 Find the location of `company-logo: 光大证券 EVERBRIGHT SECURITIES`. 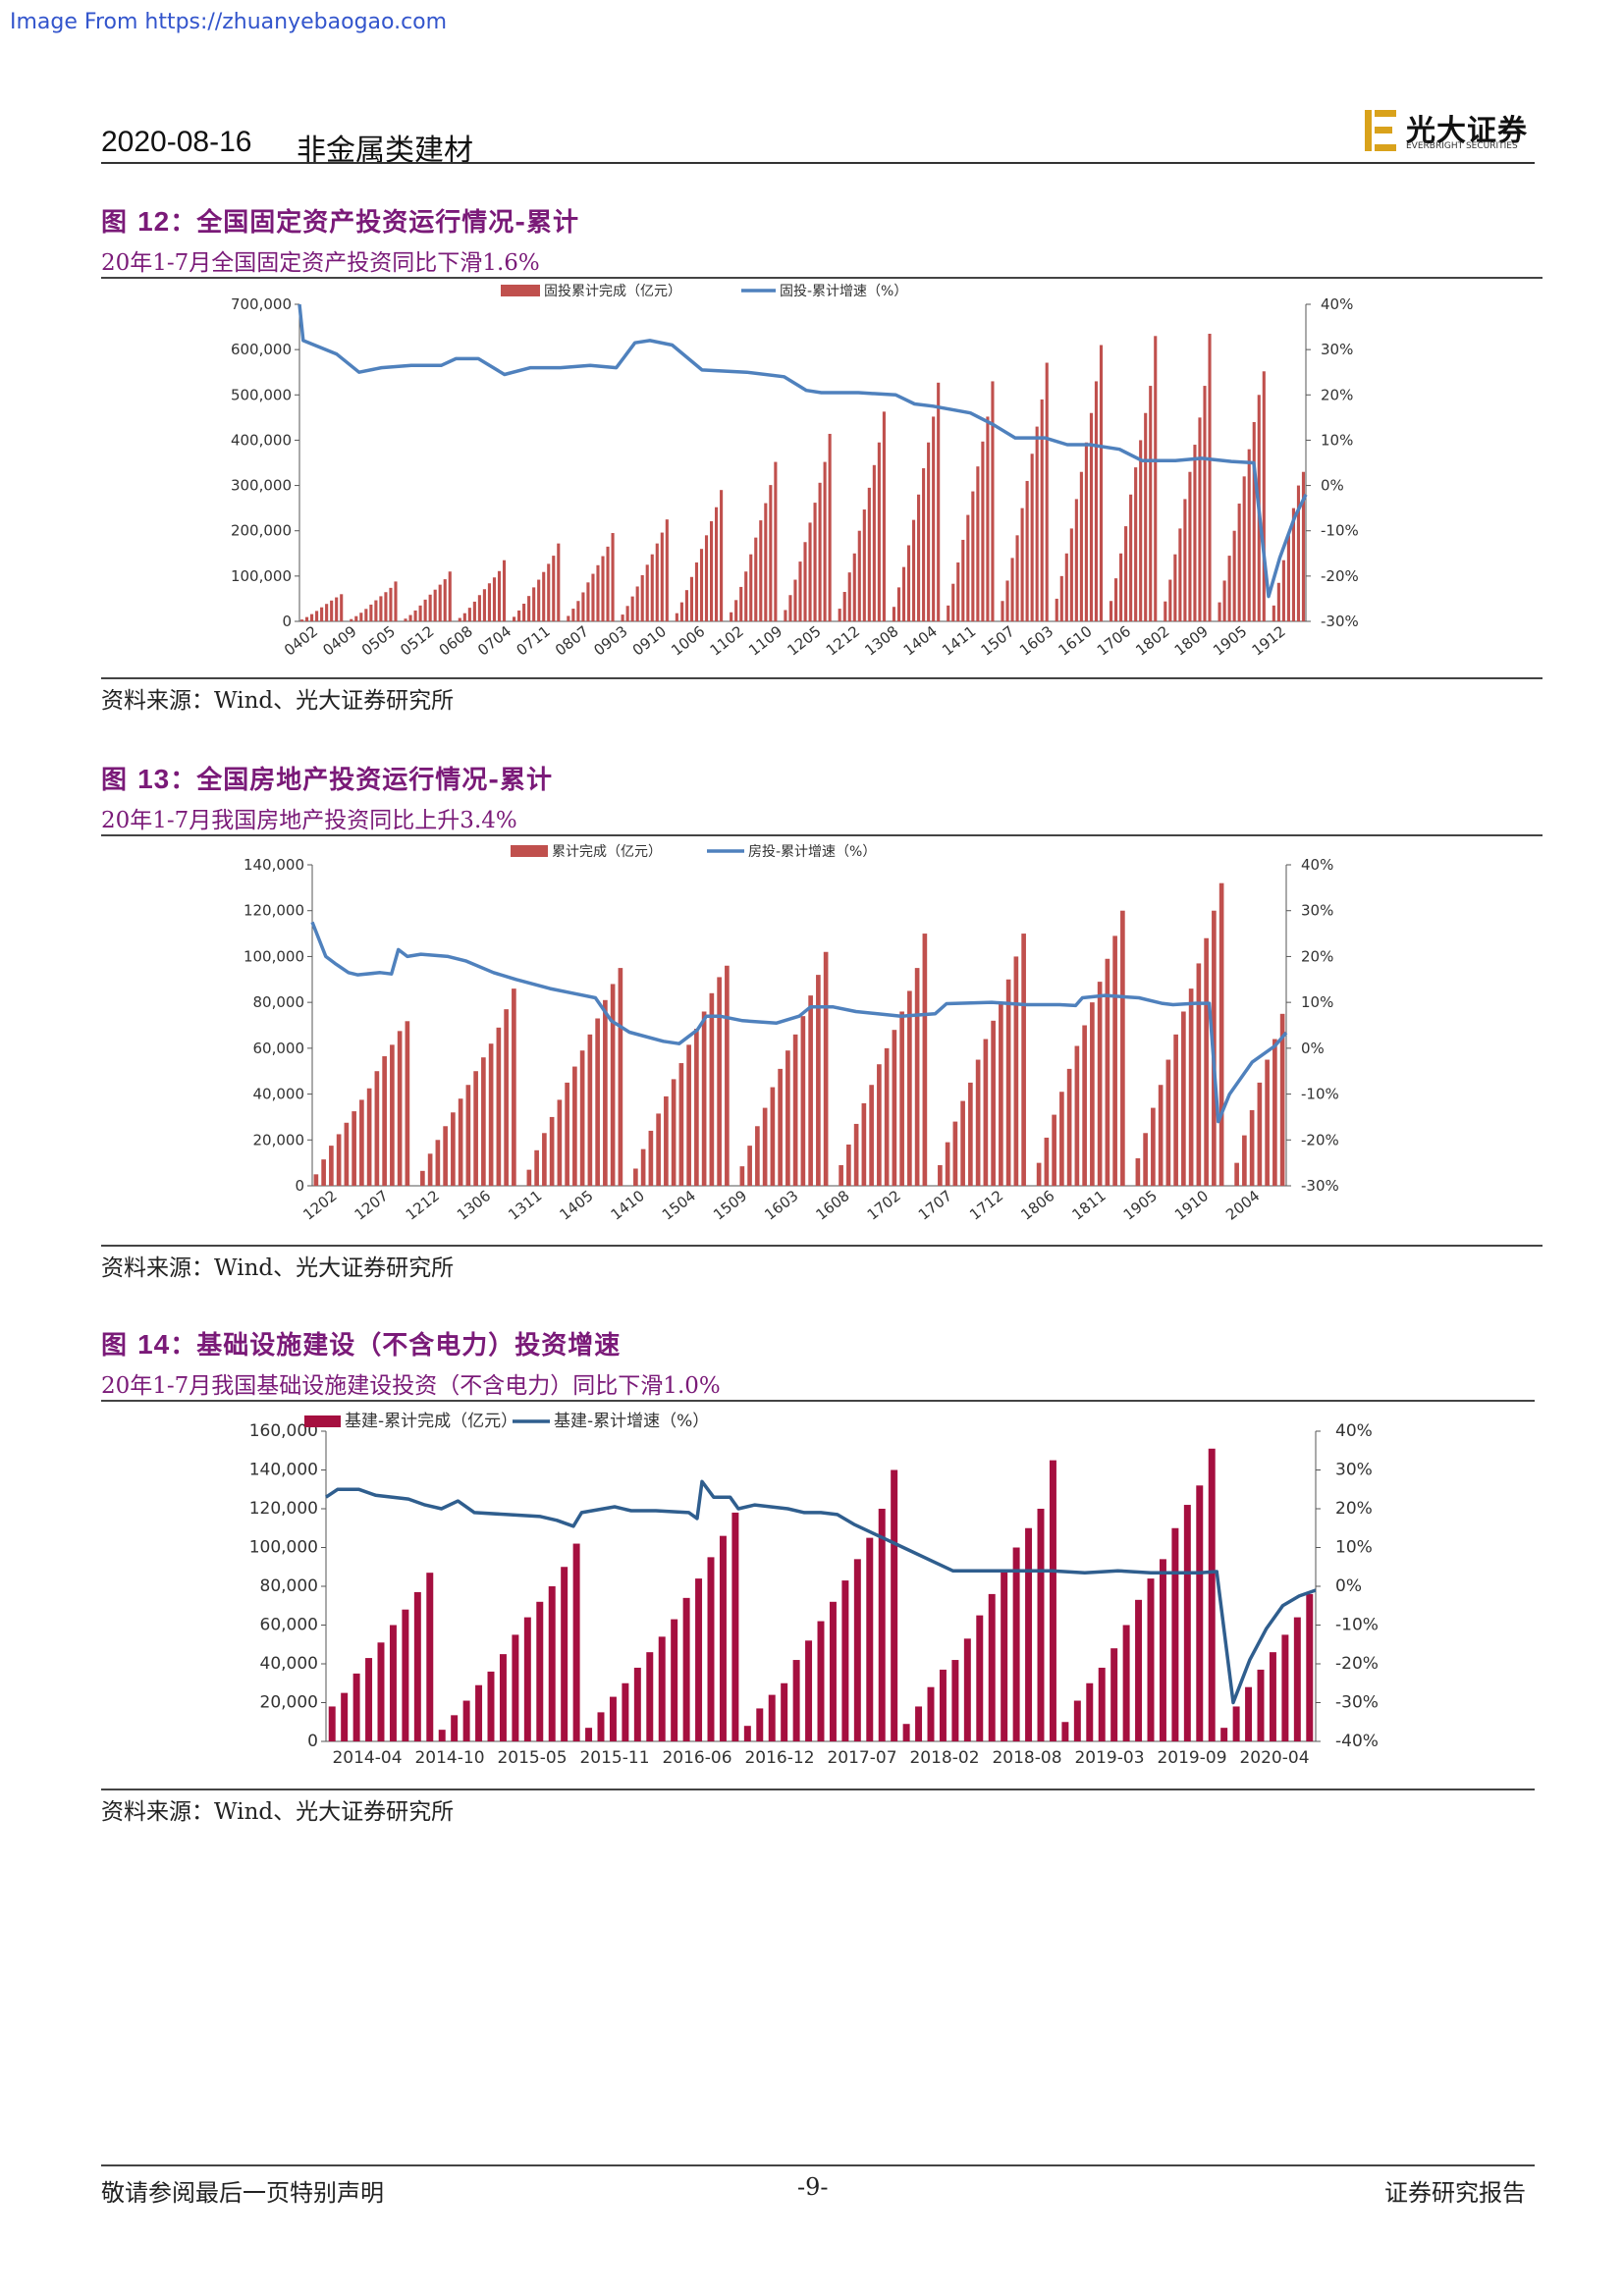

company-logo: 光大证券 EVERBRIGHT SECURITIES is located at coordinates (1449, 130).